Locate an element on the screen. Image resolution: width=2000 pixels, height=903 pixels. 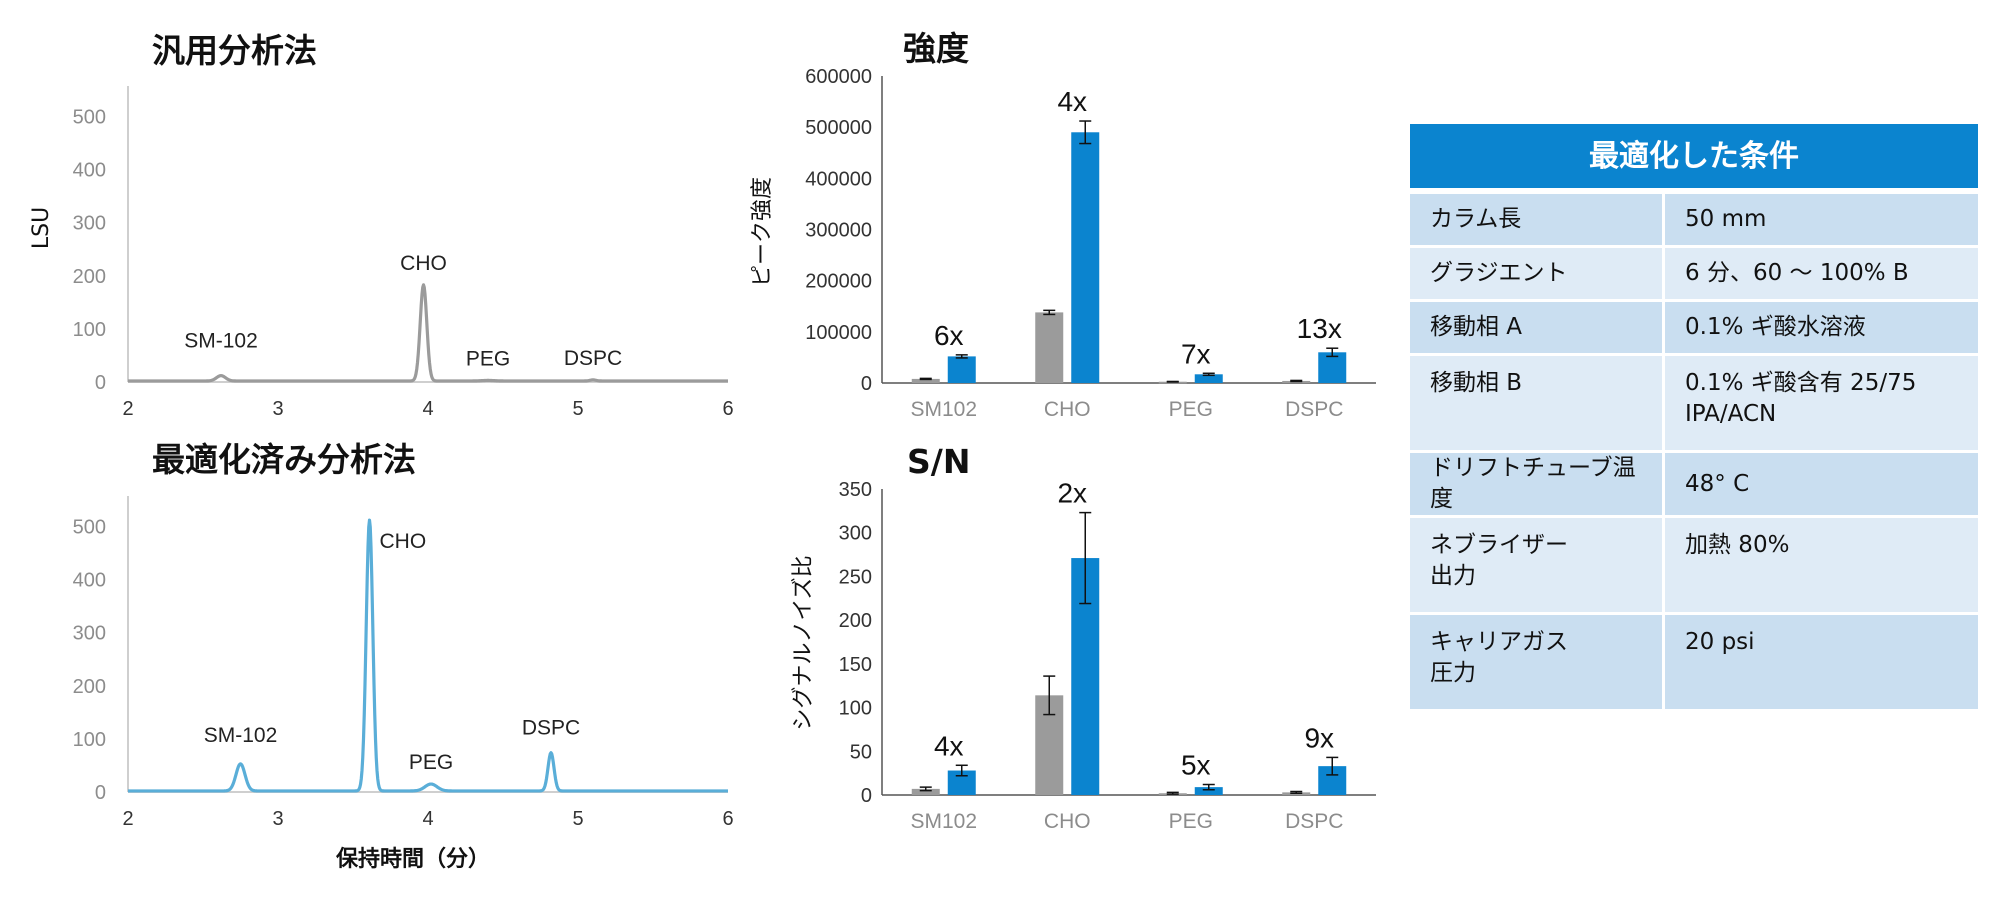
condition-row: 移動相 A 0.1% ギ酸水溶液 is located at coordinates (1694, 329).